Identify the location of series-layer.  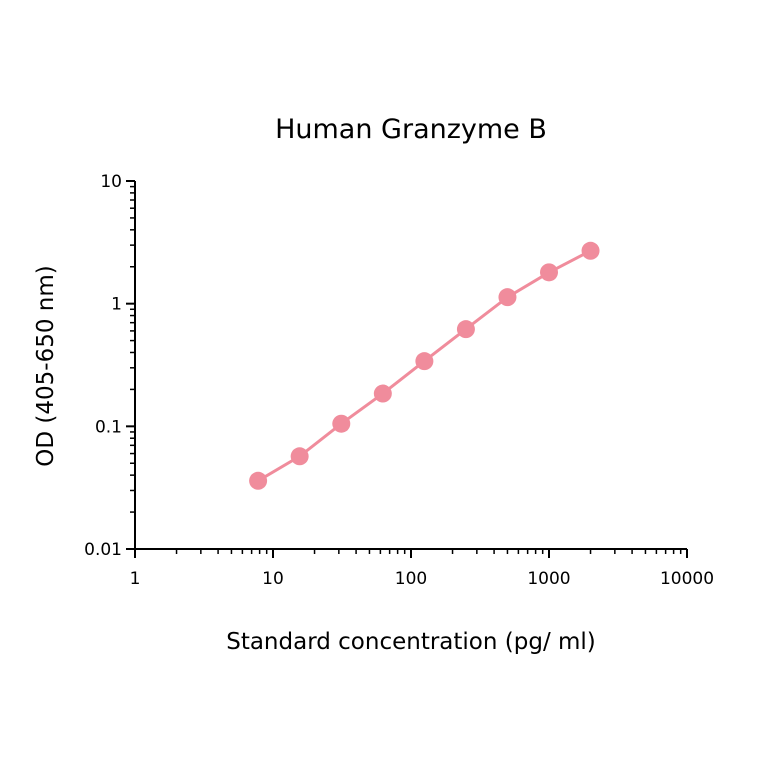
(424, 365).